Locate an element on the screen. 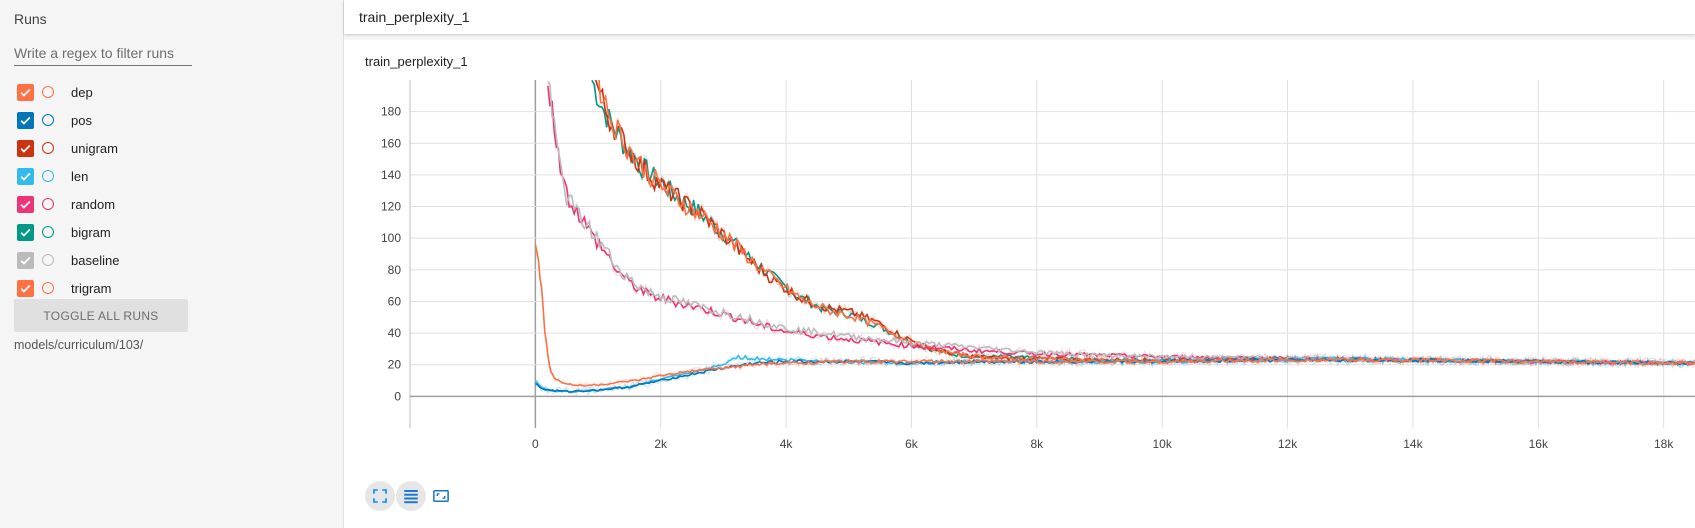 This screenshot has height=528, width=1695. run-item-bigram: bigram is located at coordinates (167, 232).